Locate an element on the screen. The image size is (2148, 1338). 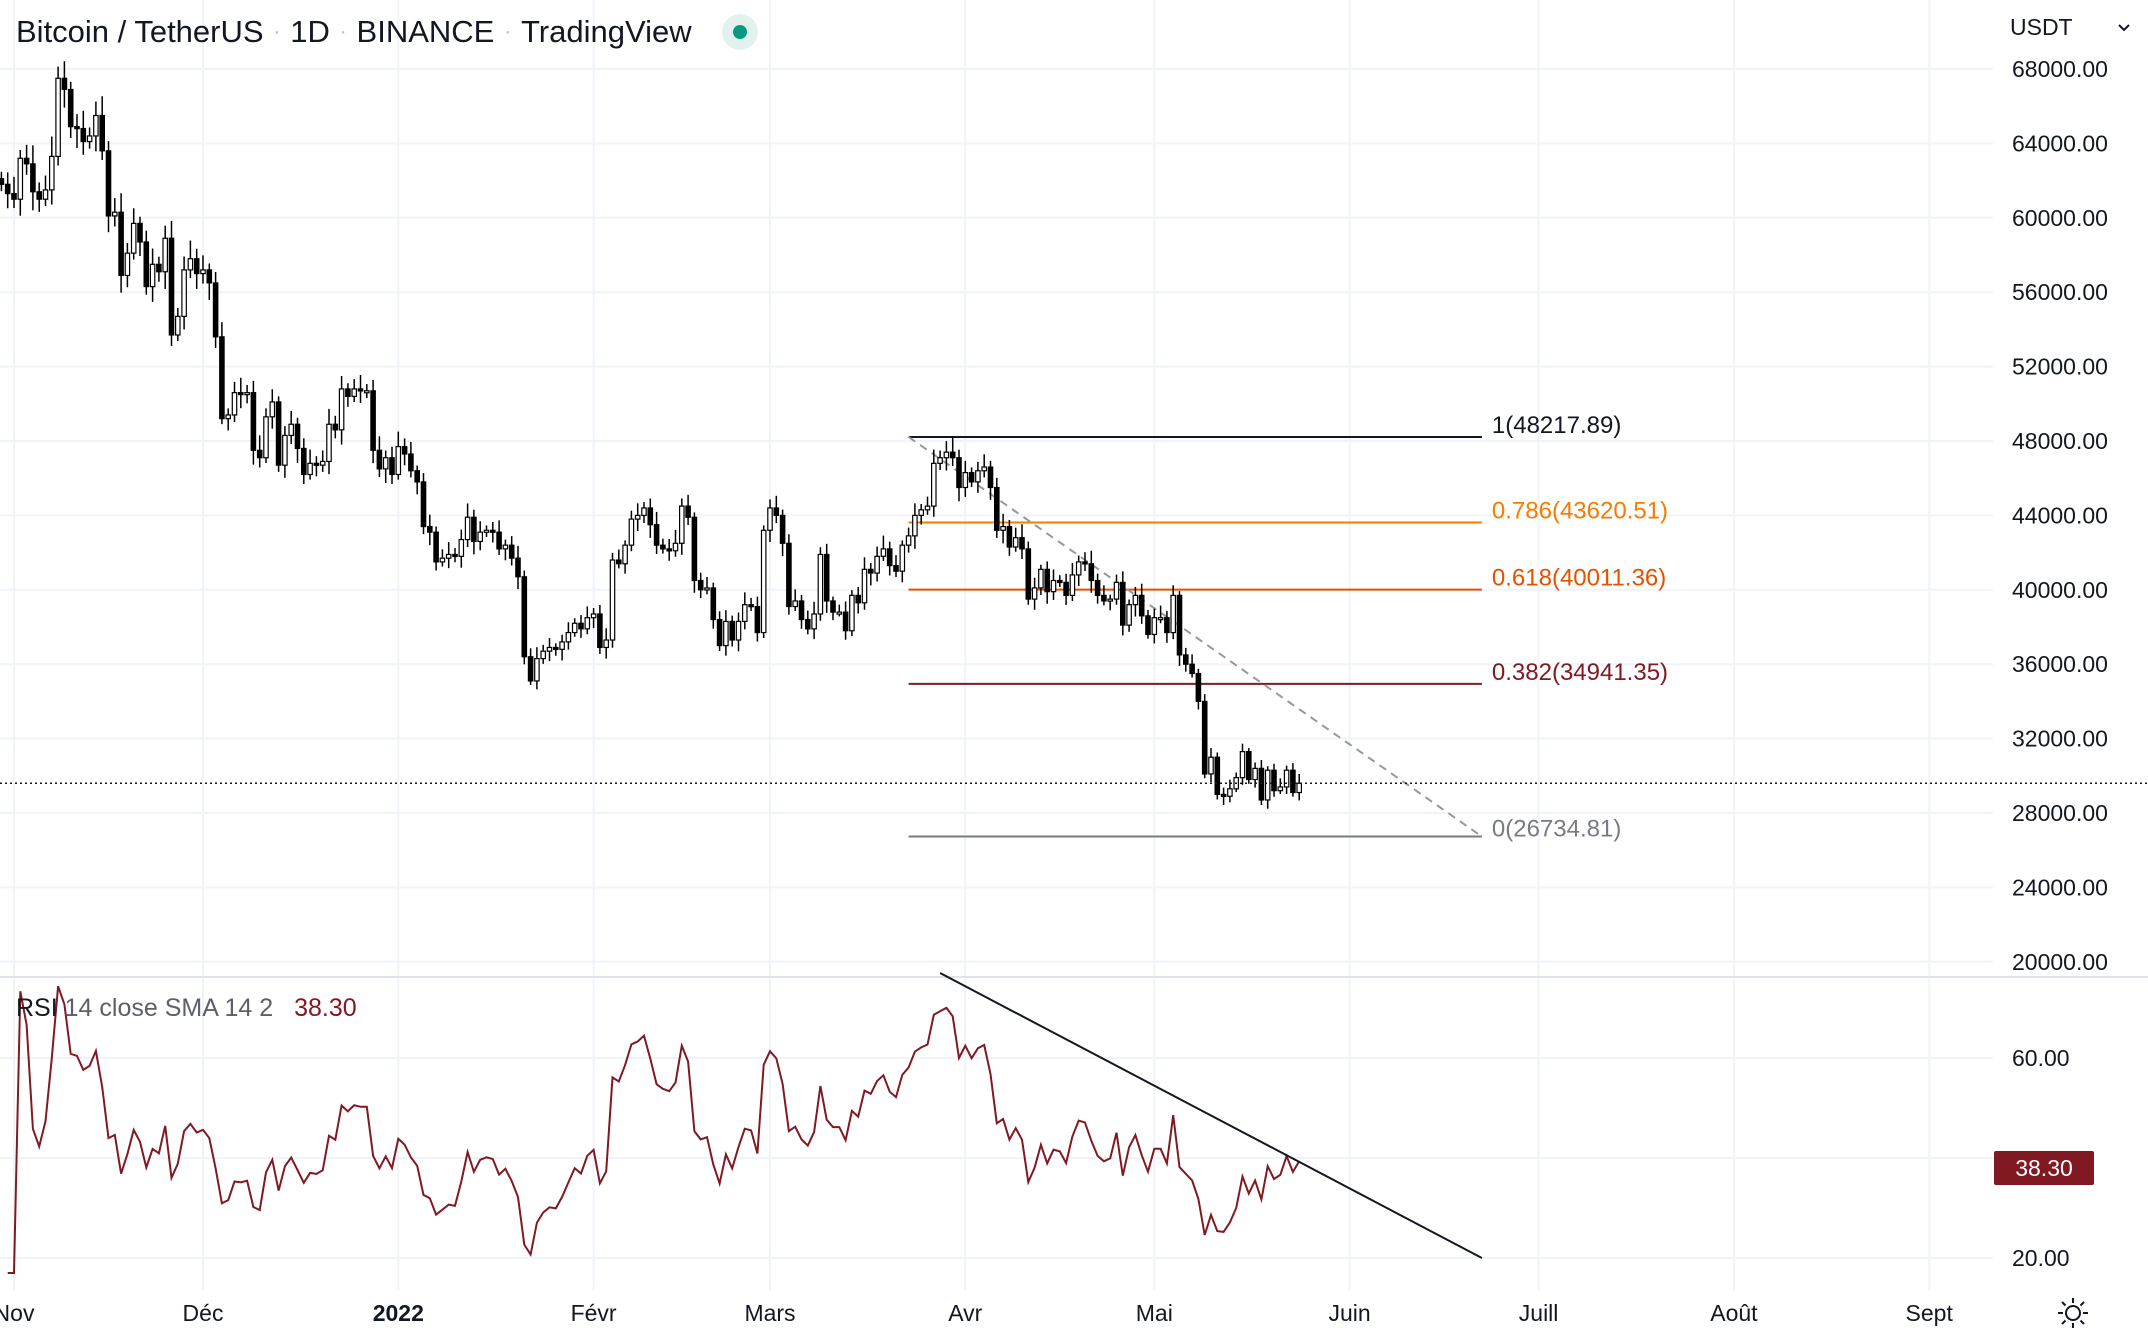
rsi-legend: RSI 14 close SMA 14 2 38.30 is located at coordinates (186, 1008).